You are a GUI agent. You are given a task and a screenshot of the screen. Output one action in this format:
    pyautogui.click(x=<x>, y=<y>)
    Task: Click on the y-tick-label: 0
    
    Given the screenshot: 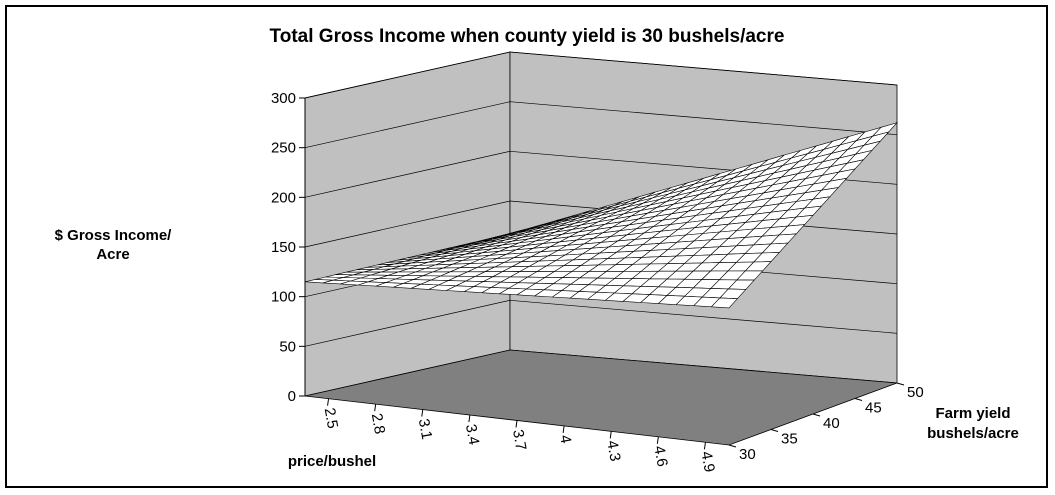 What is the action you would take?
    pyautogui.click(x=292, y=396)
    